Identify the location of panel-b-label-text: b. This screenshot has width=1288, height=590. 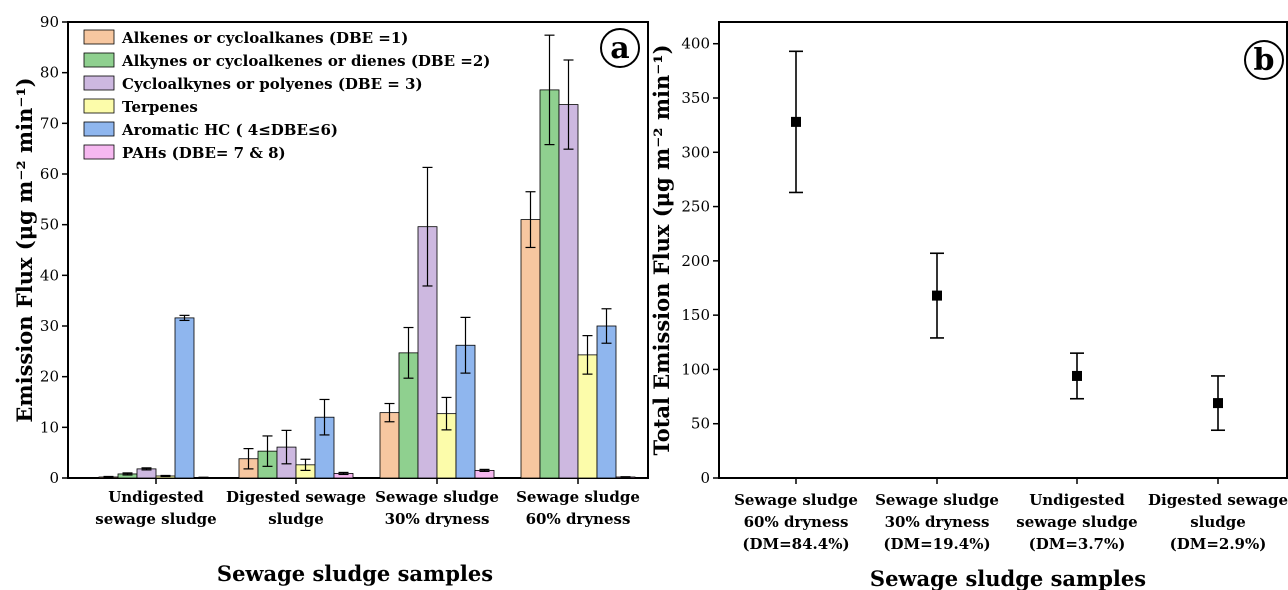
(1264, 60).